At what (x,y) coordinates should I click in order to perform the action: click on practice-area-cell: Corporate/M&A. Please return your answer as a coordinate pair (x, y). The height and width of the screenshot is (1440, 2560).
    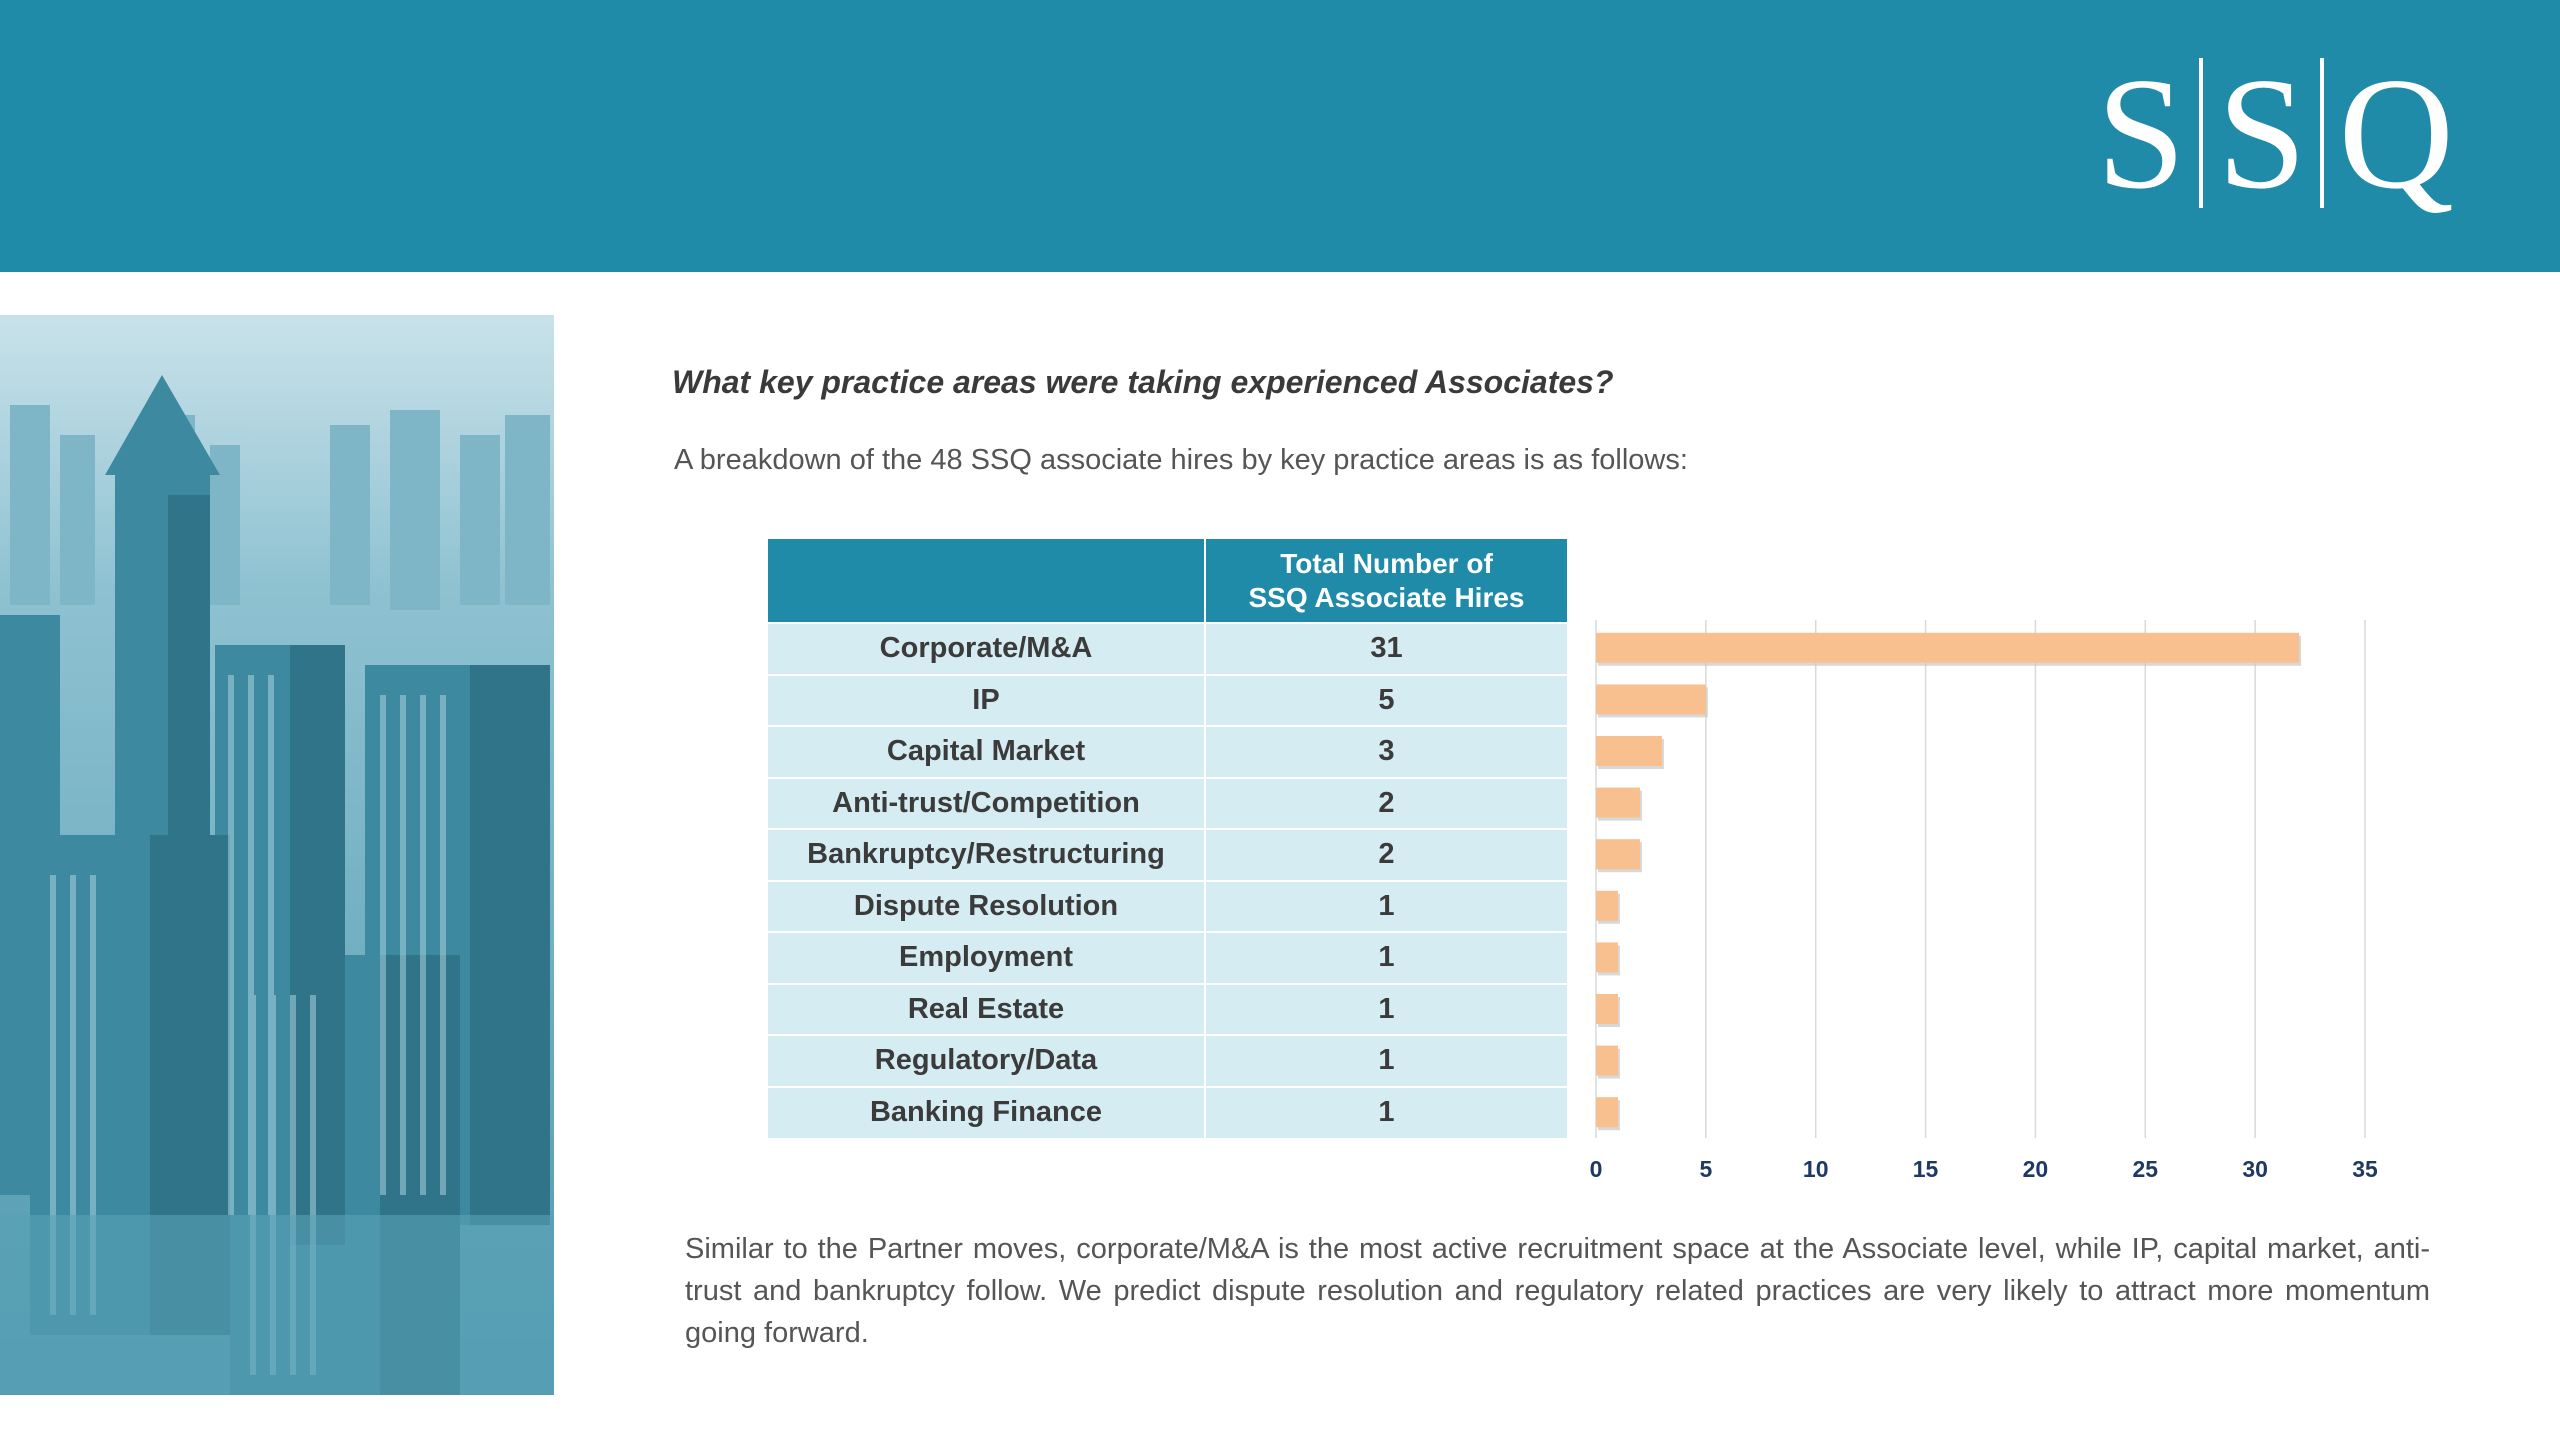
    Looking at the image, I should click on (987, 648).